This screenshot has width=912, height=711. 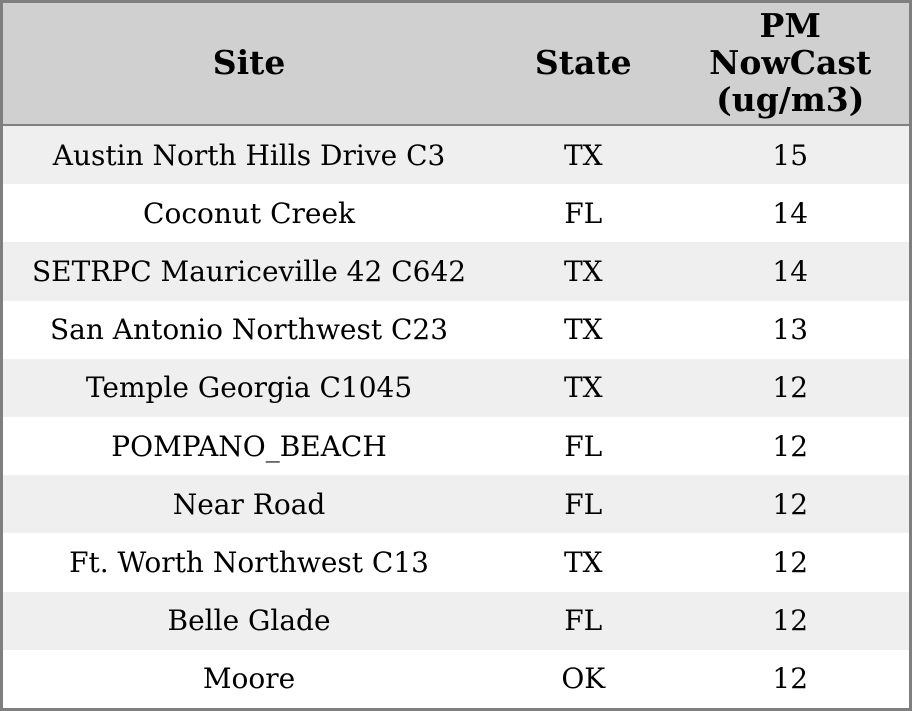 I want to click on table-row: Coconut Creek FL 14, so click(x=456, y=213).